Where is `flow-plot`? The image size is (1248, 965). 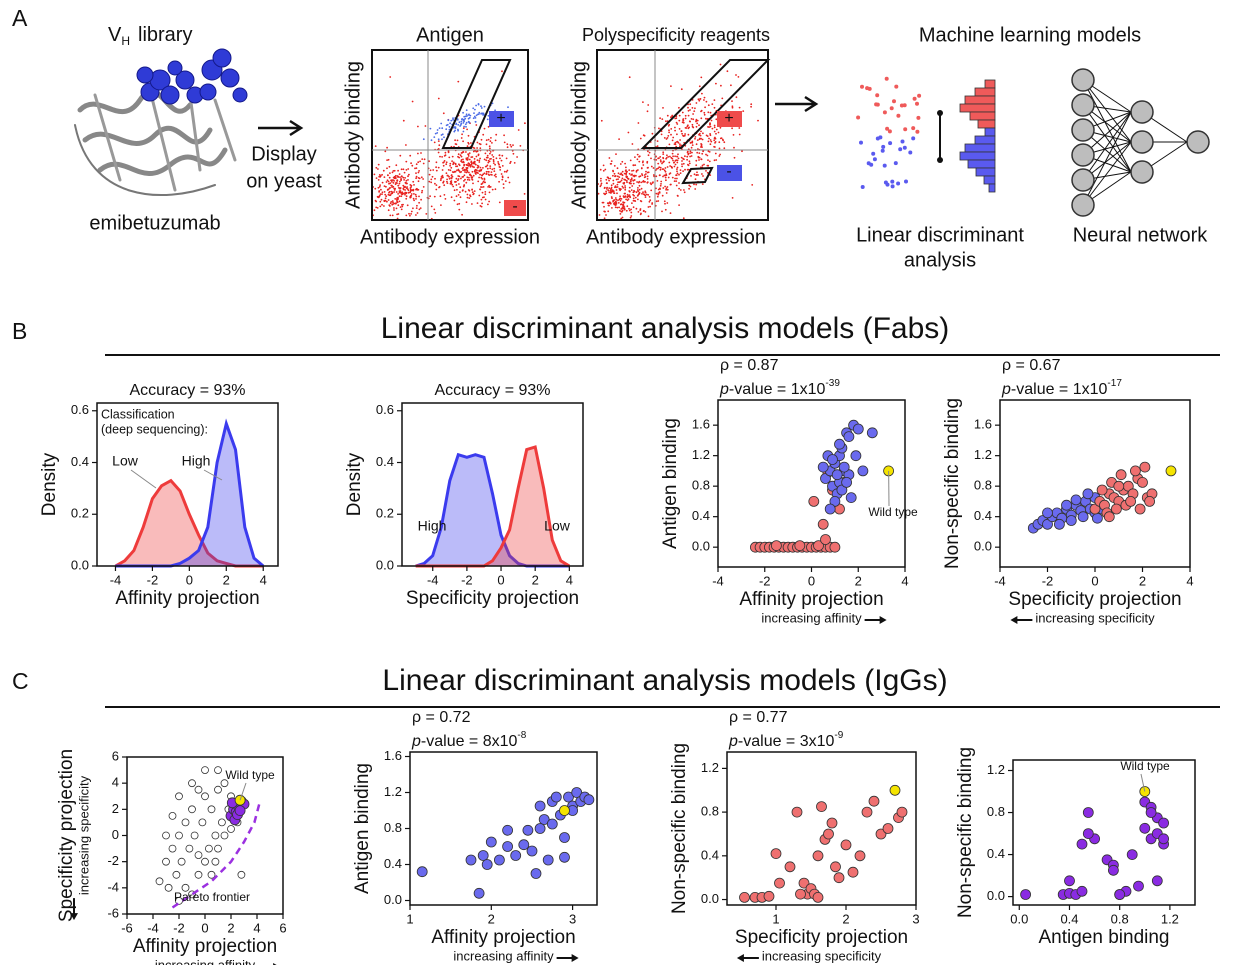 flow-plot is located at coordinates (449, 145).